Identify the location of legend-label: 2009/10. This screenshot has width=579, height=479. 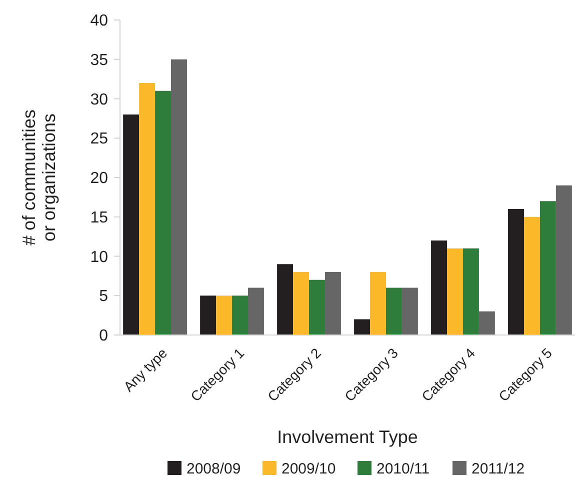
(309, 469).